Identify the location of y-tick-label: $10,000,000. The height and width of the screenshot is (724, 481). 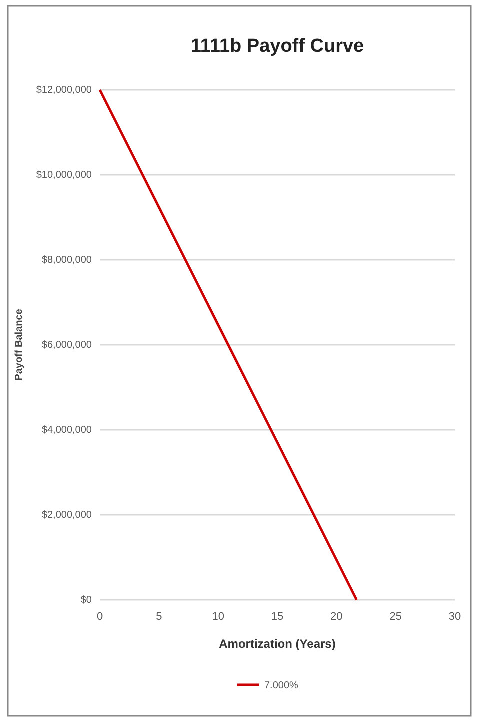
(64, 176).